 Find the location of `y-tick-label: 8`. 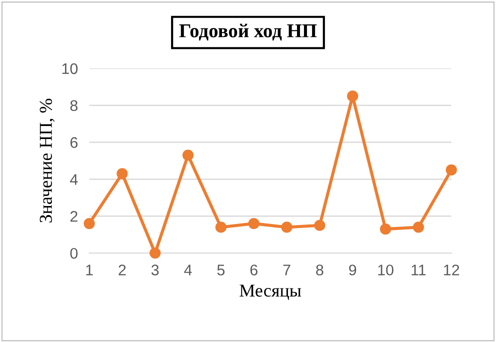

y-tick-label: 8 is located at coordinates (74, 106).